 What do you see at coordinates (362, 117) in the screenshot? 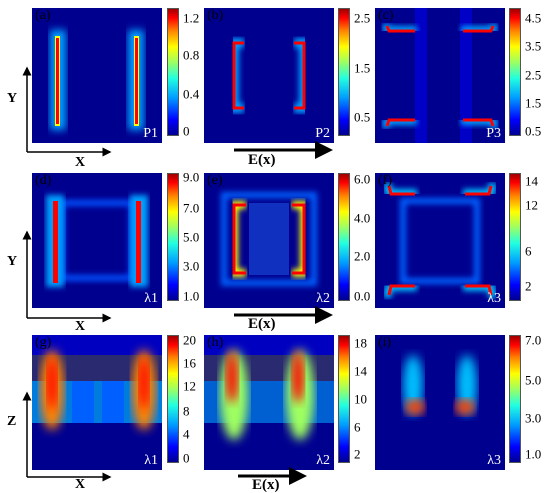
I see `colorbar-b-tick: 0.5` at bounding box center [362, 117].